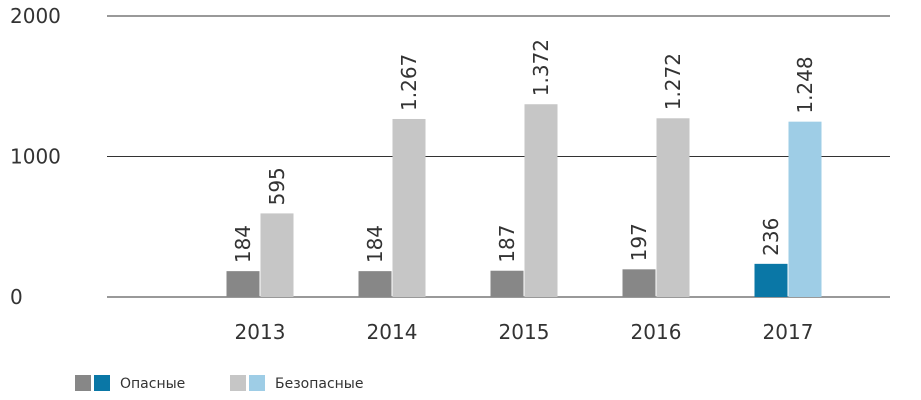 Image resolution: width=921 pixels, height=400 pixels. Describe the element at coordinates (524, 332) in the screenshot. I see `x-tick-label: 2015` at that location.